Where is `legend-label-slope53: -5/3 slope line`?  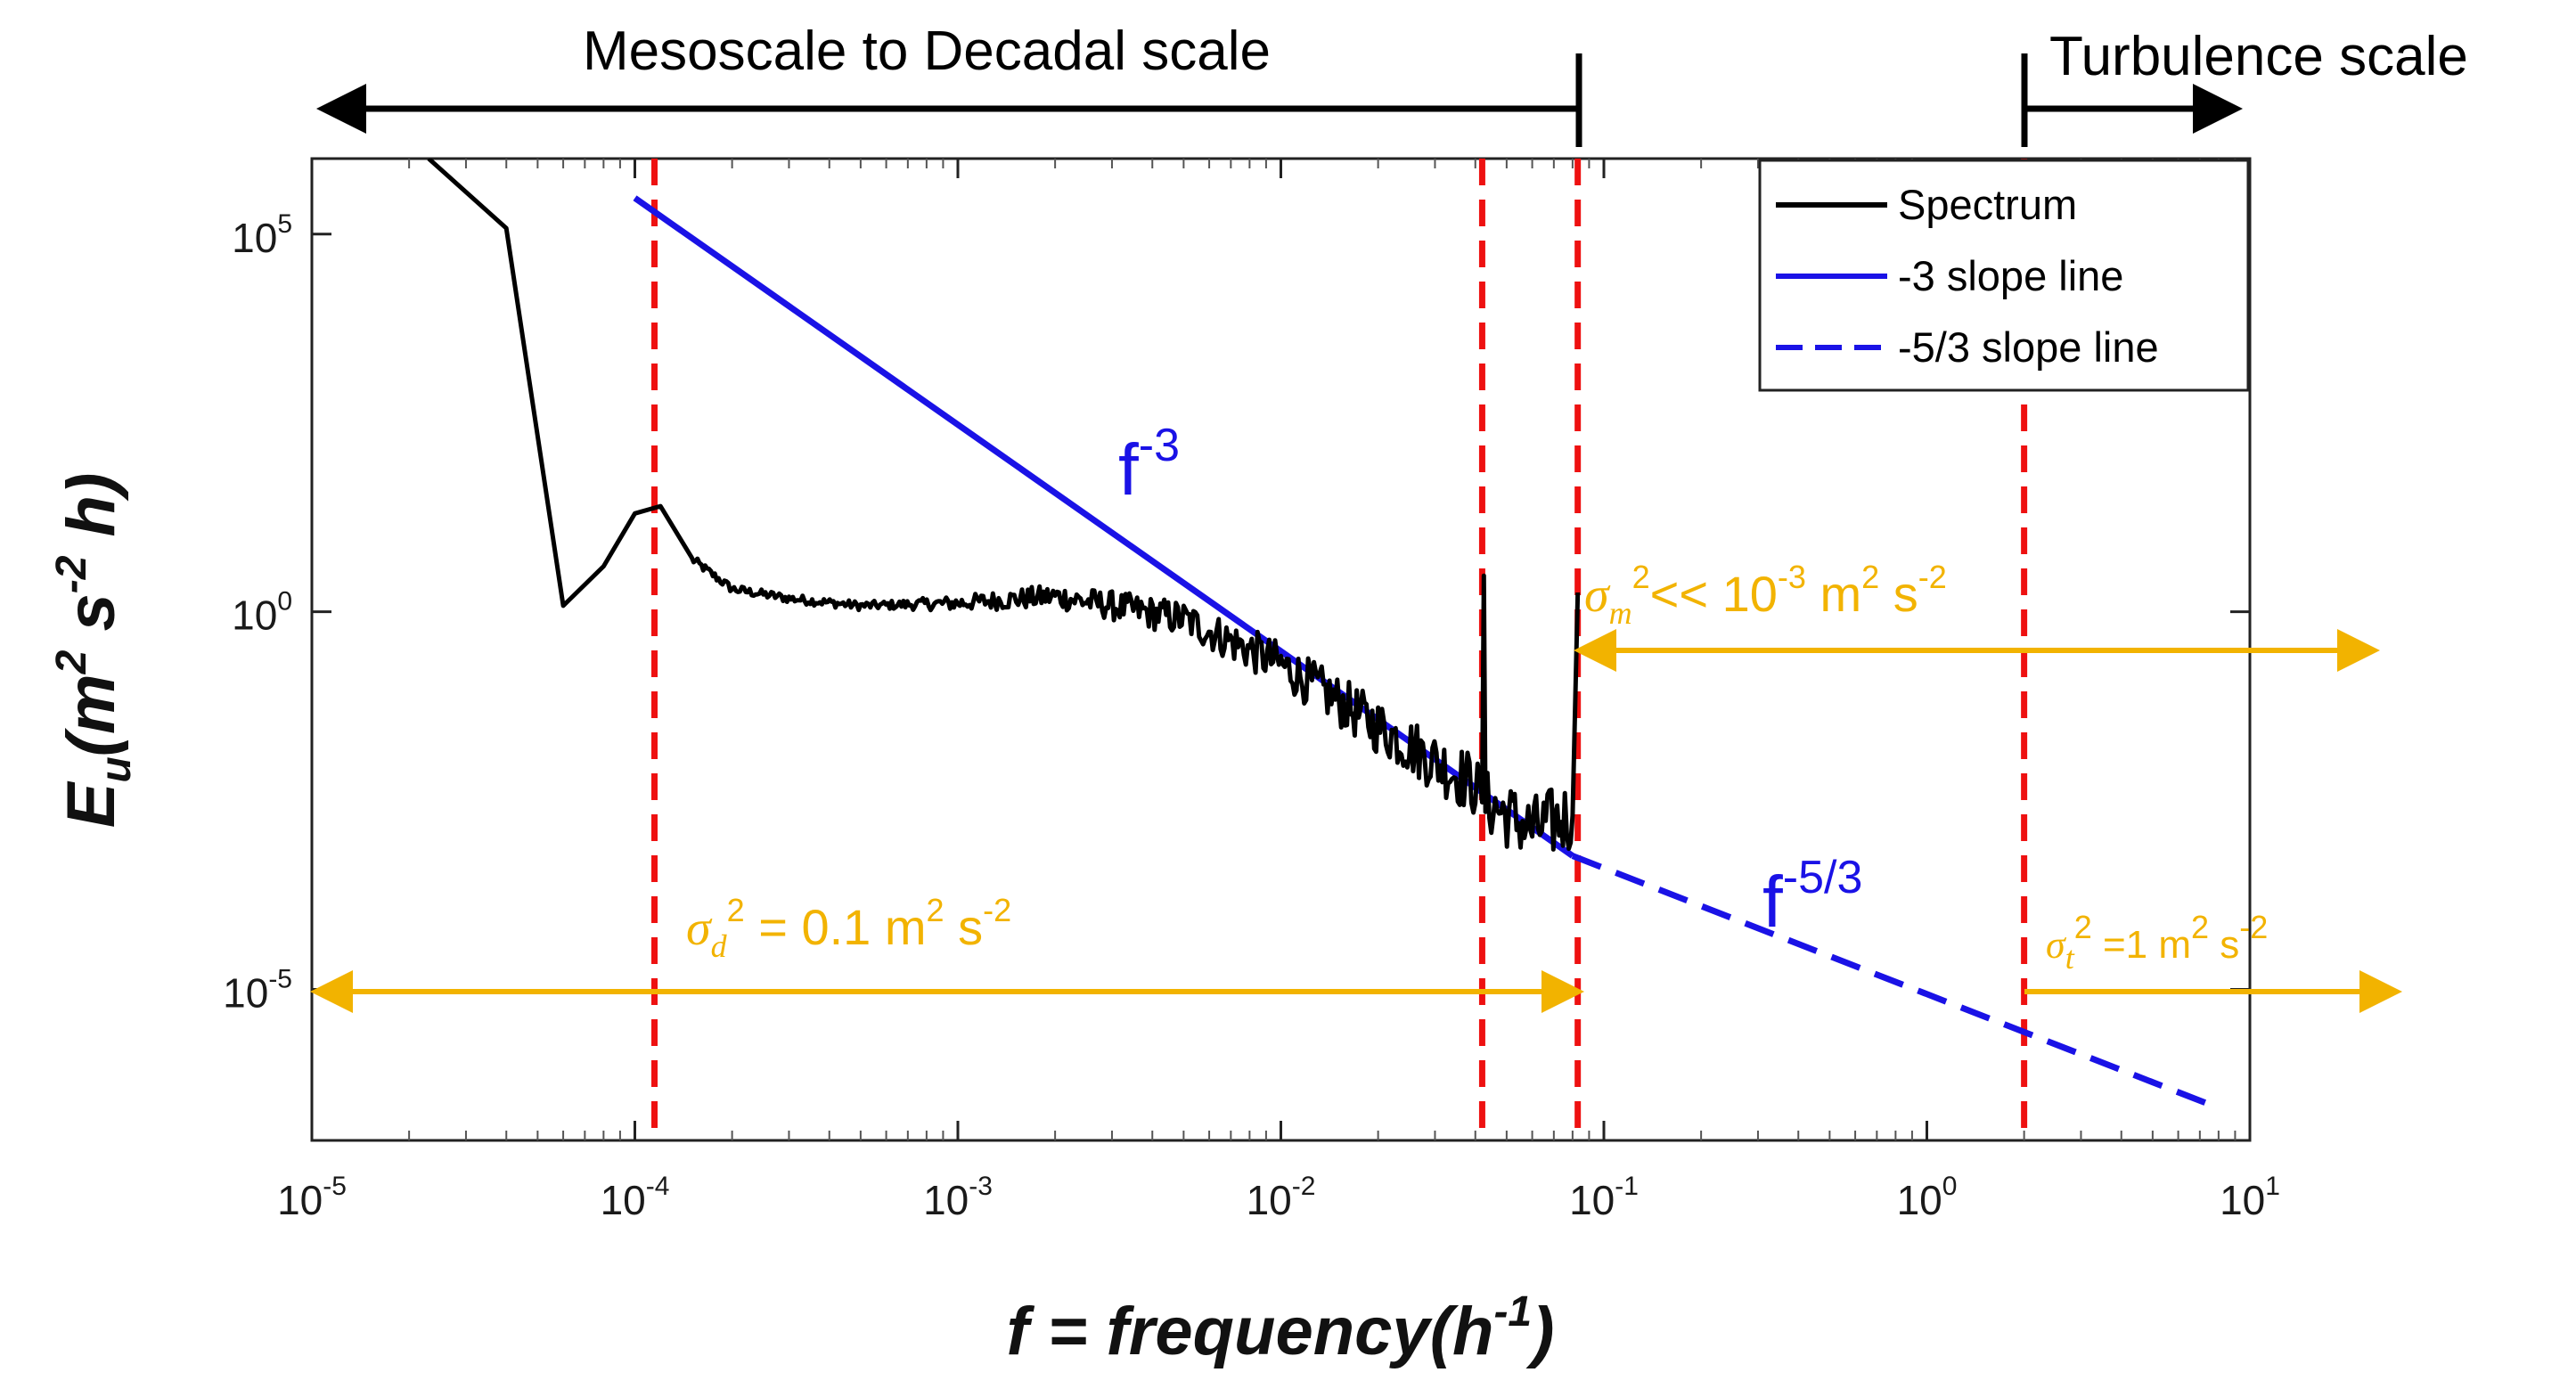 legend-label-slope53: -5/3 slope line is located at coordinates (2028, 347).